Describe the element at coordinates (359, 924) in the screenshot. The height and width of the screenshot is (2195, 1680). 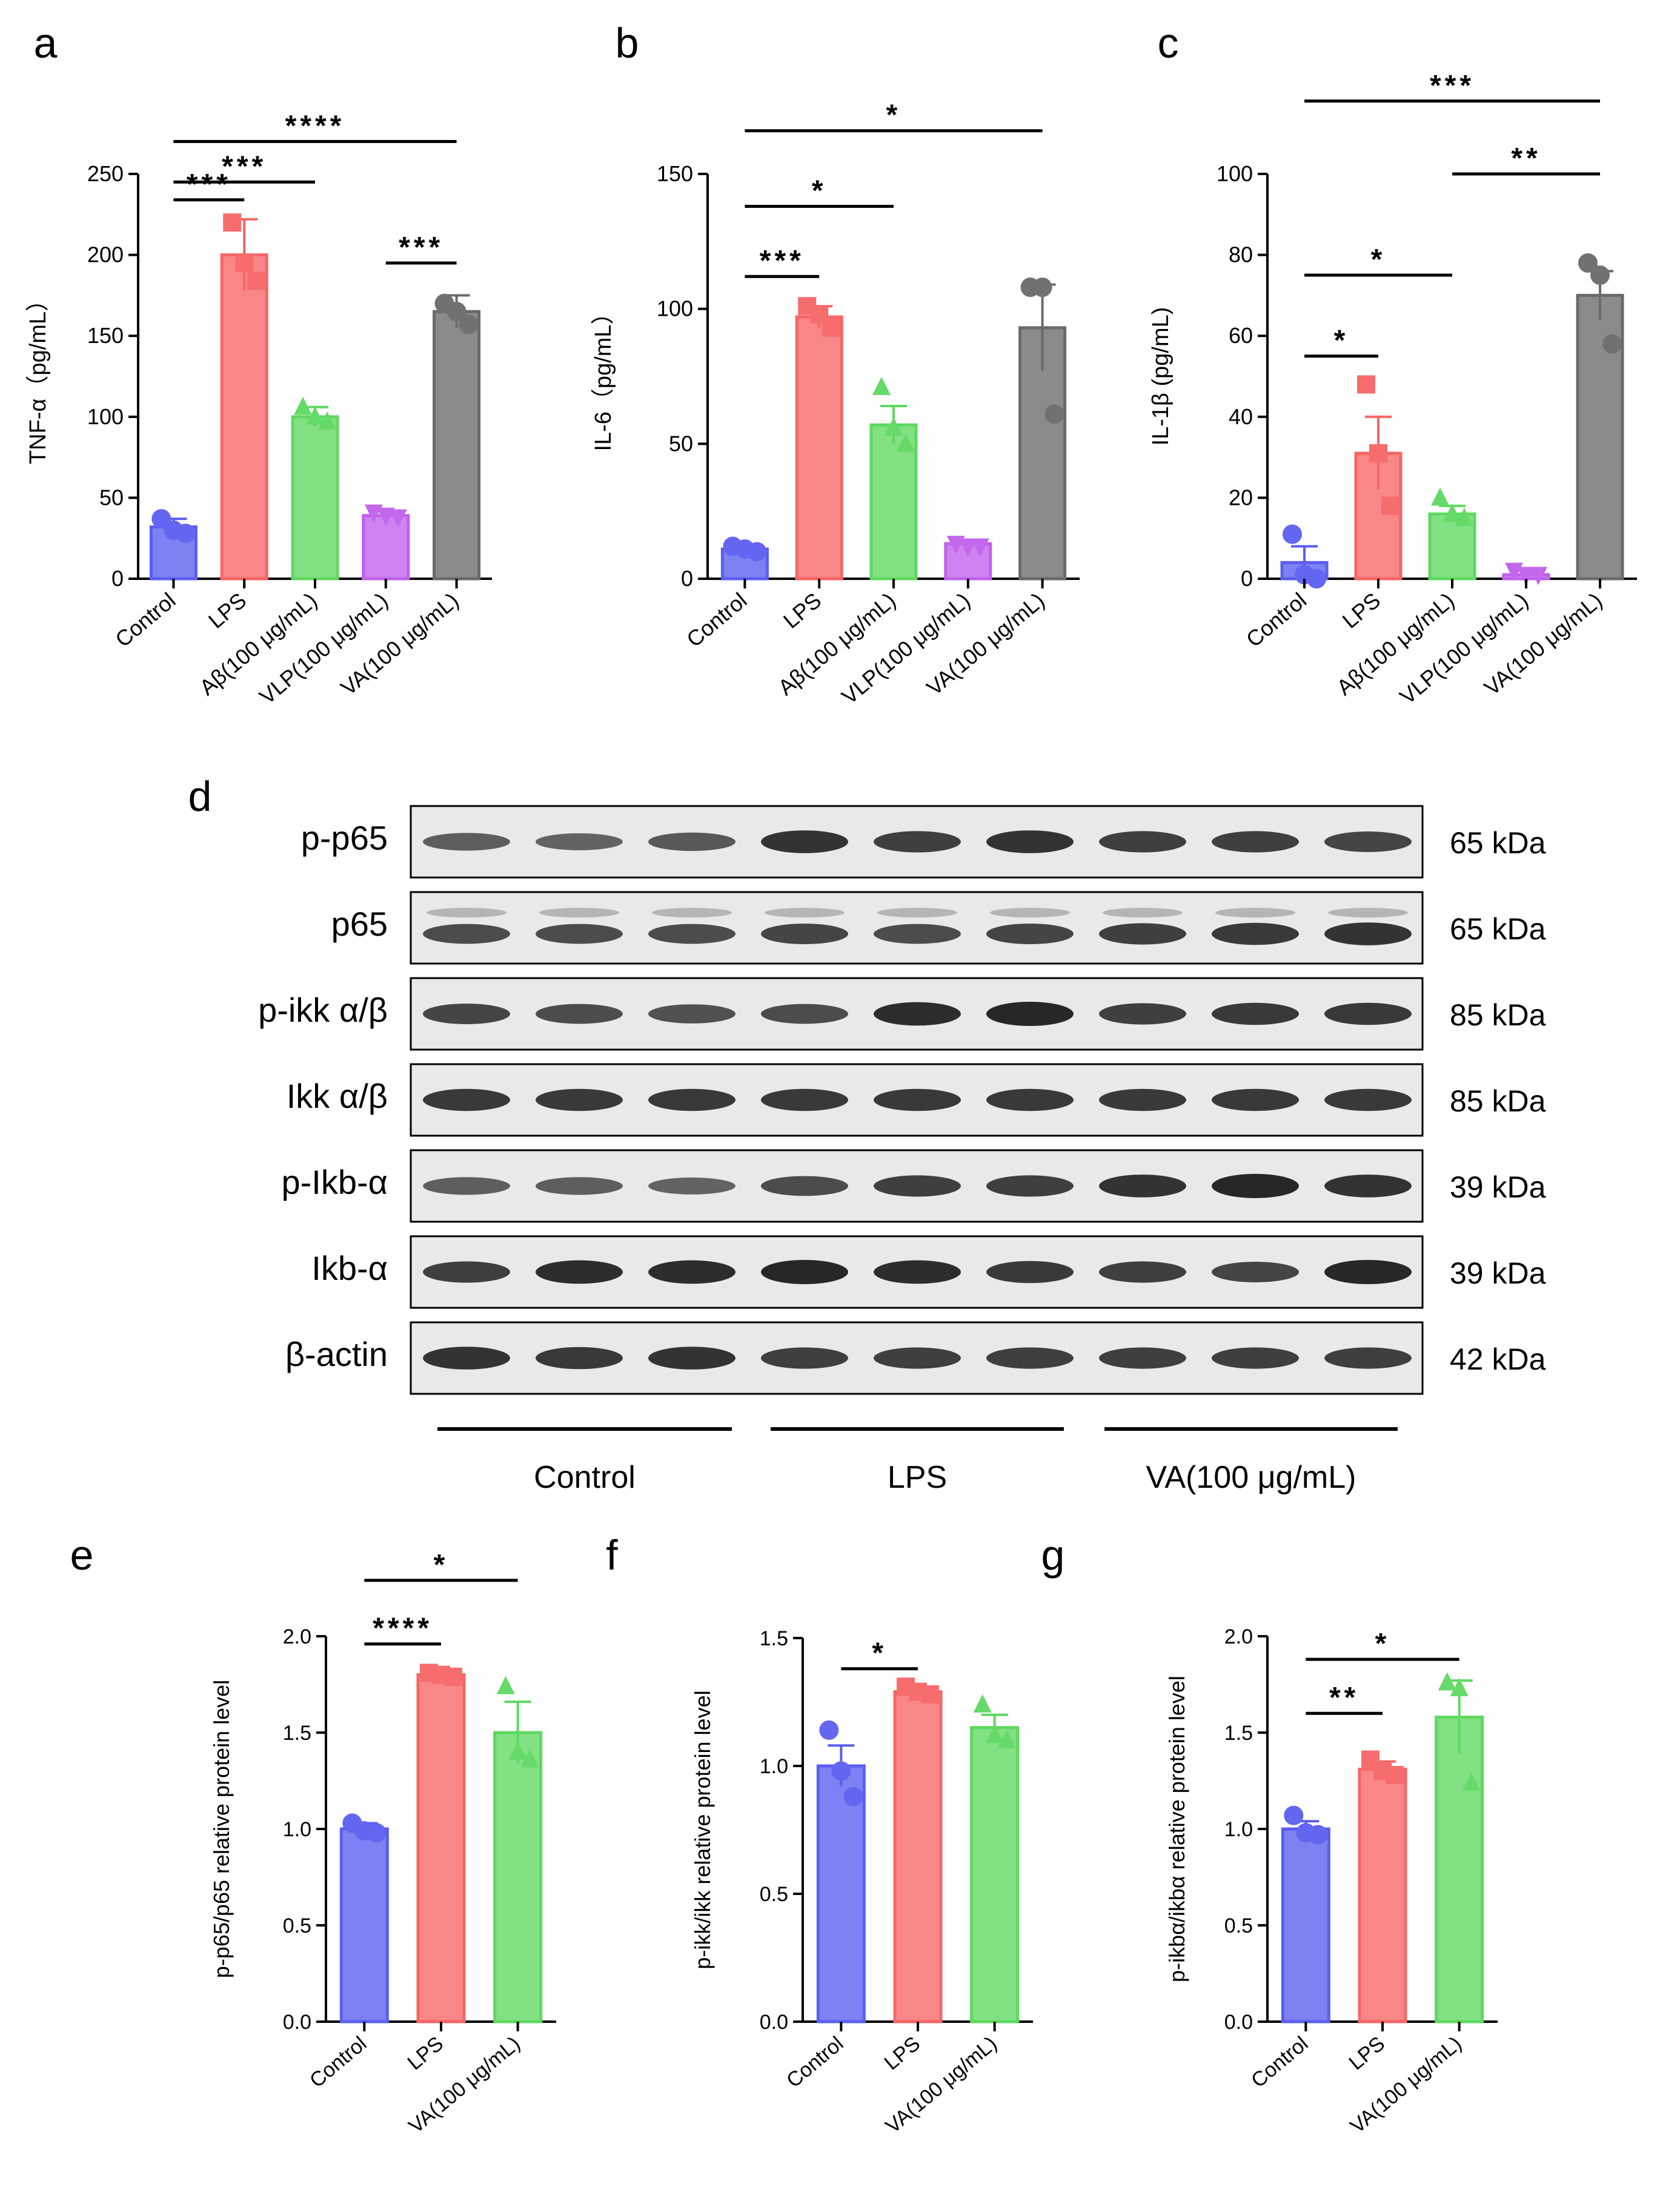
I see `blot-row-label: p65` at that location.